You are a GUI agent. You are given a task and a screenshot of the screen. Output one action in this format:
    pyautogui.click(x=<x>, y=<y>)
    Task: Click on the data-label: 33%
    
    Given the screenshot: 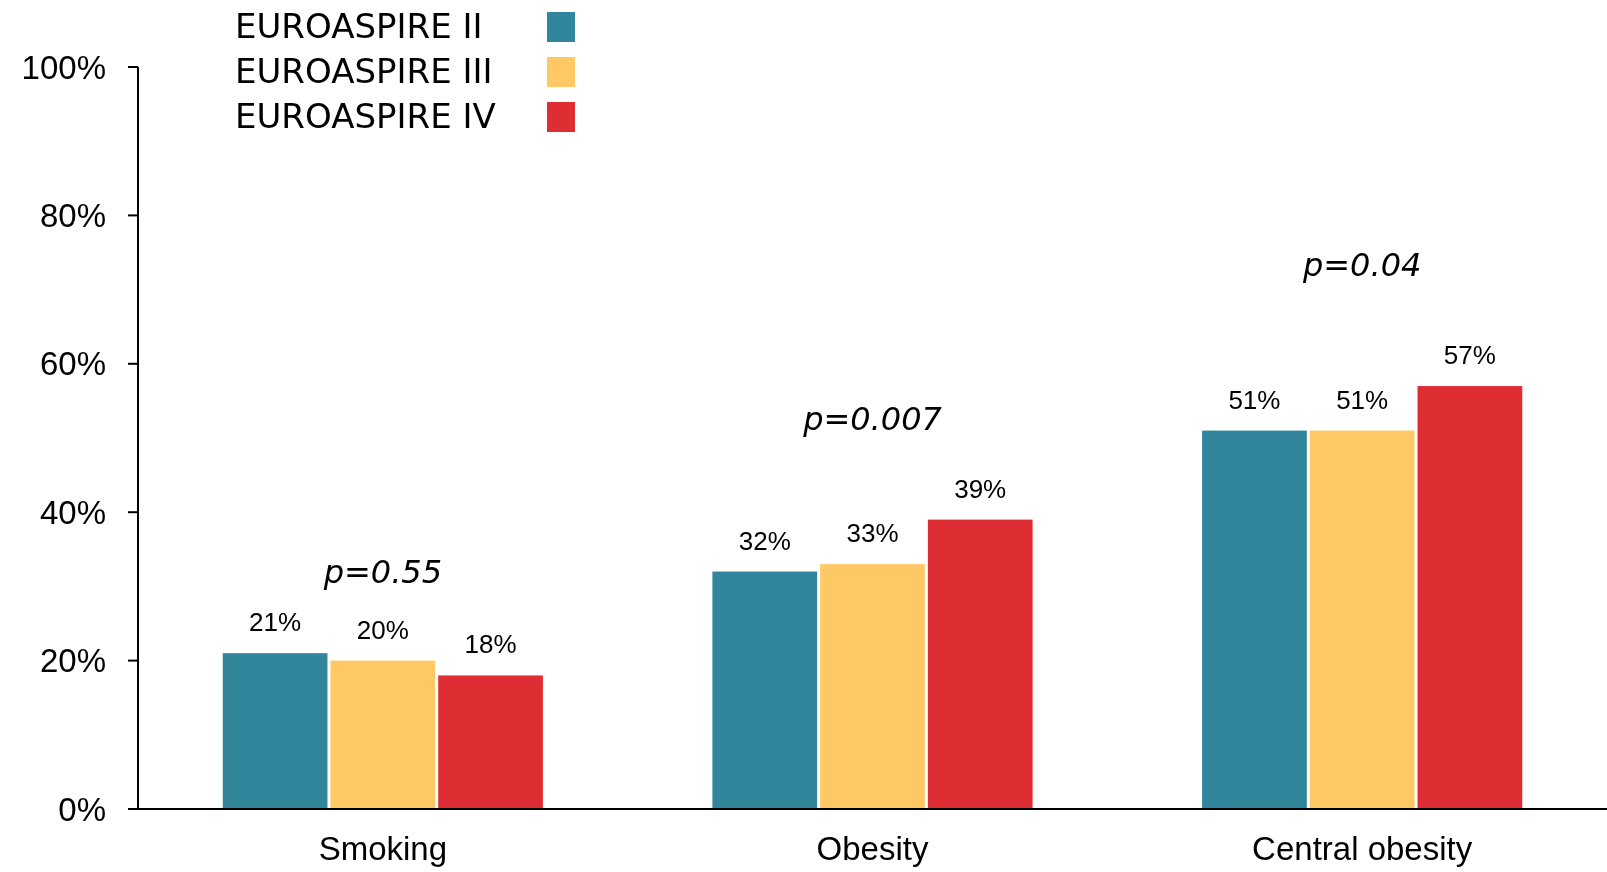 What is the action you would take?
    pyautogui.click(x=872, y=533)
    